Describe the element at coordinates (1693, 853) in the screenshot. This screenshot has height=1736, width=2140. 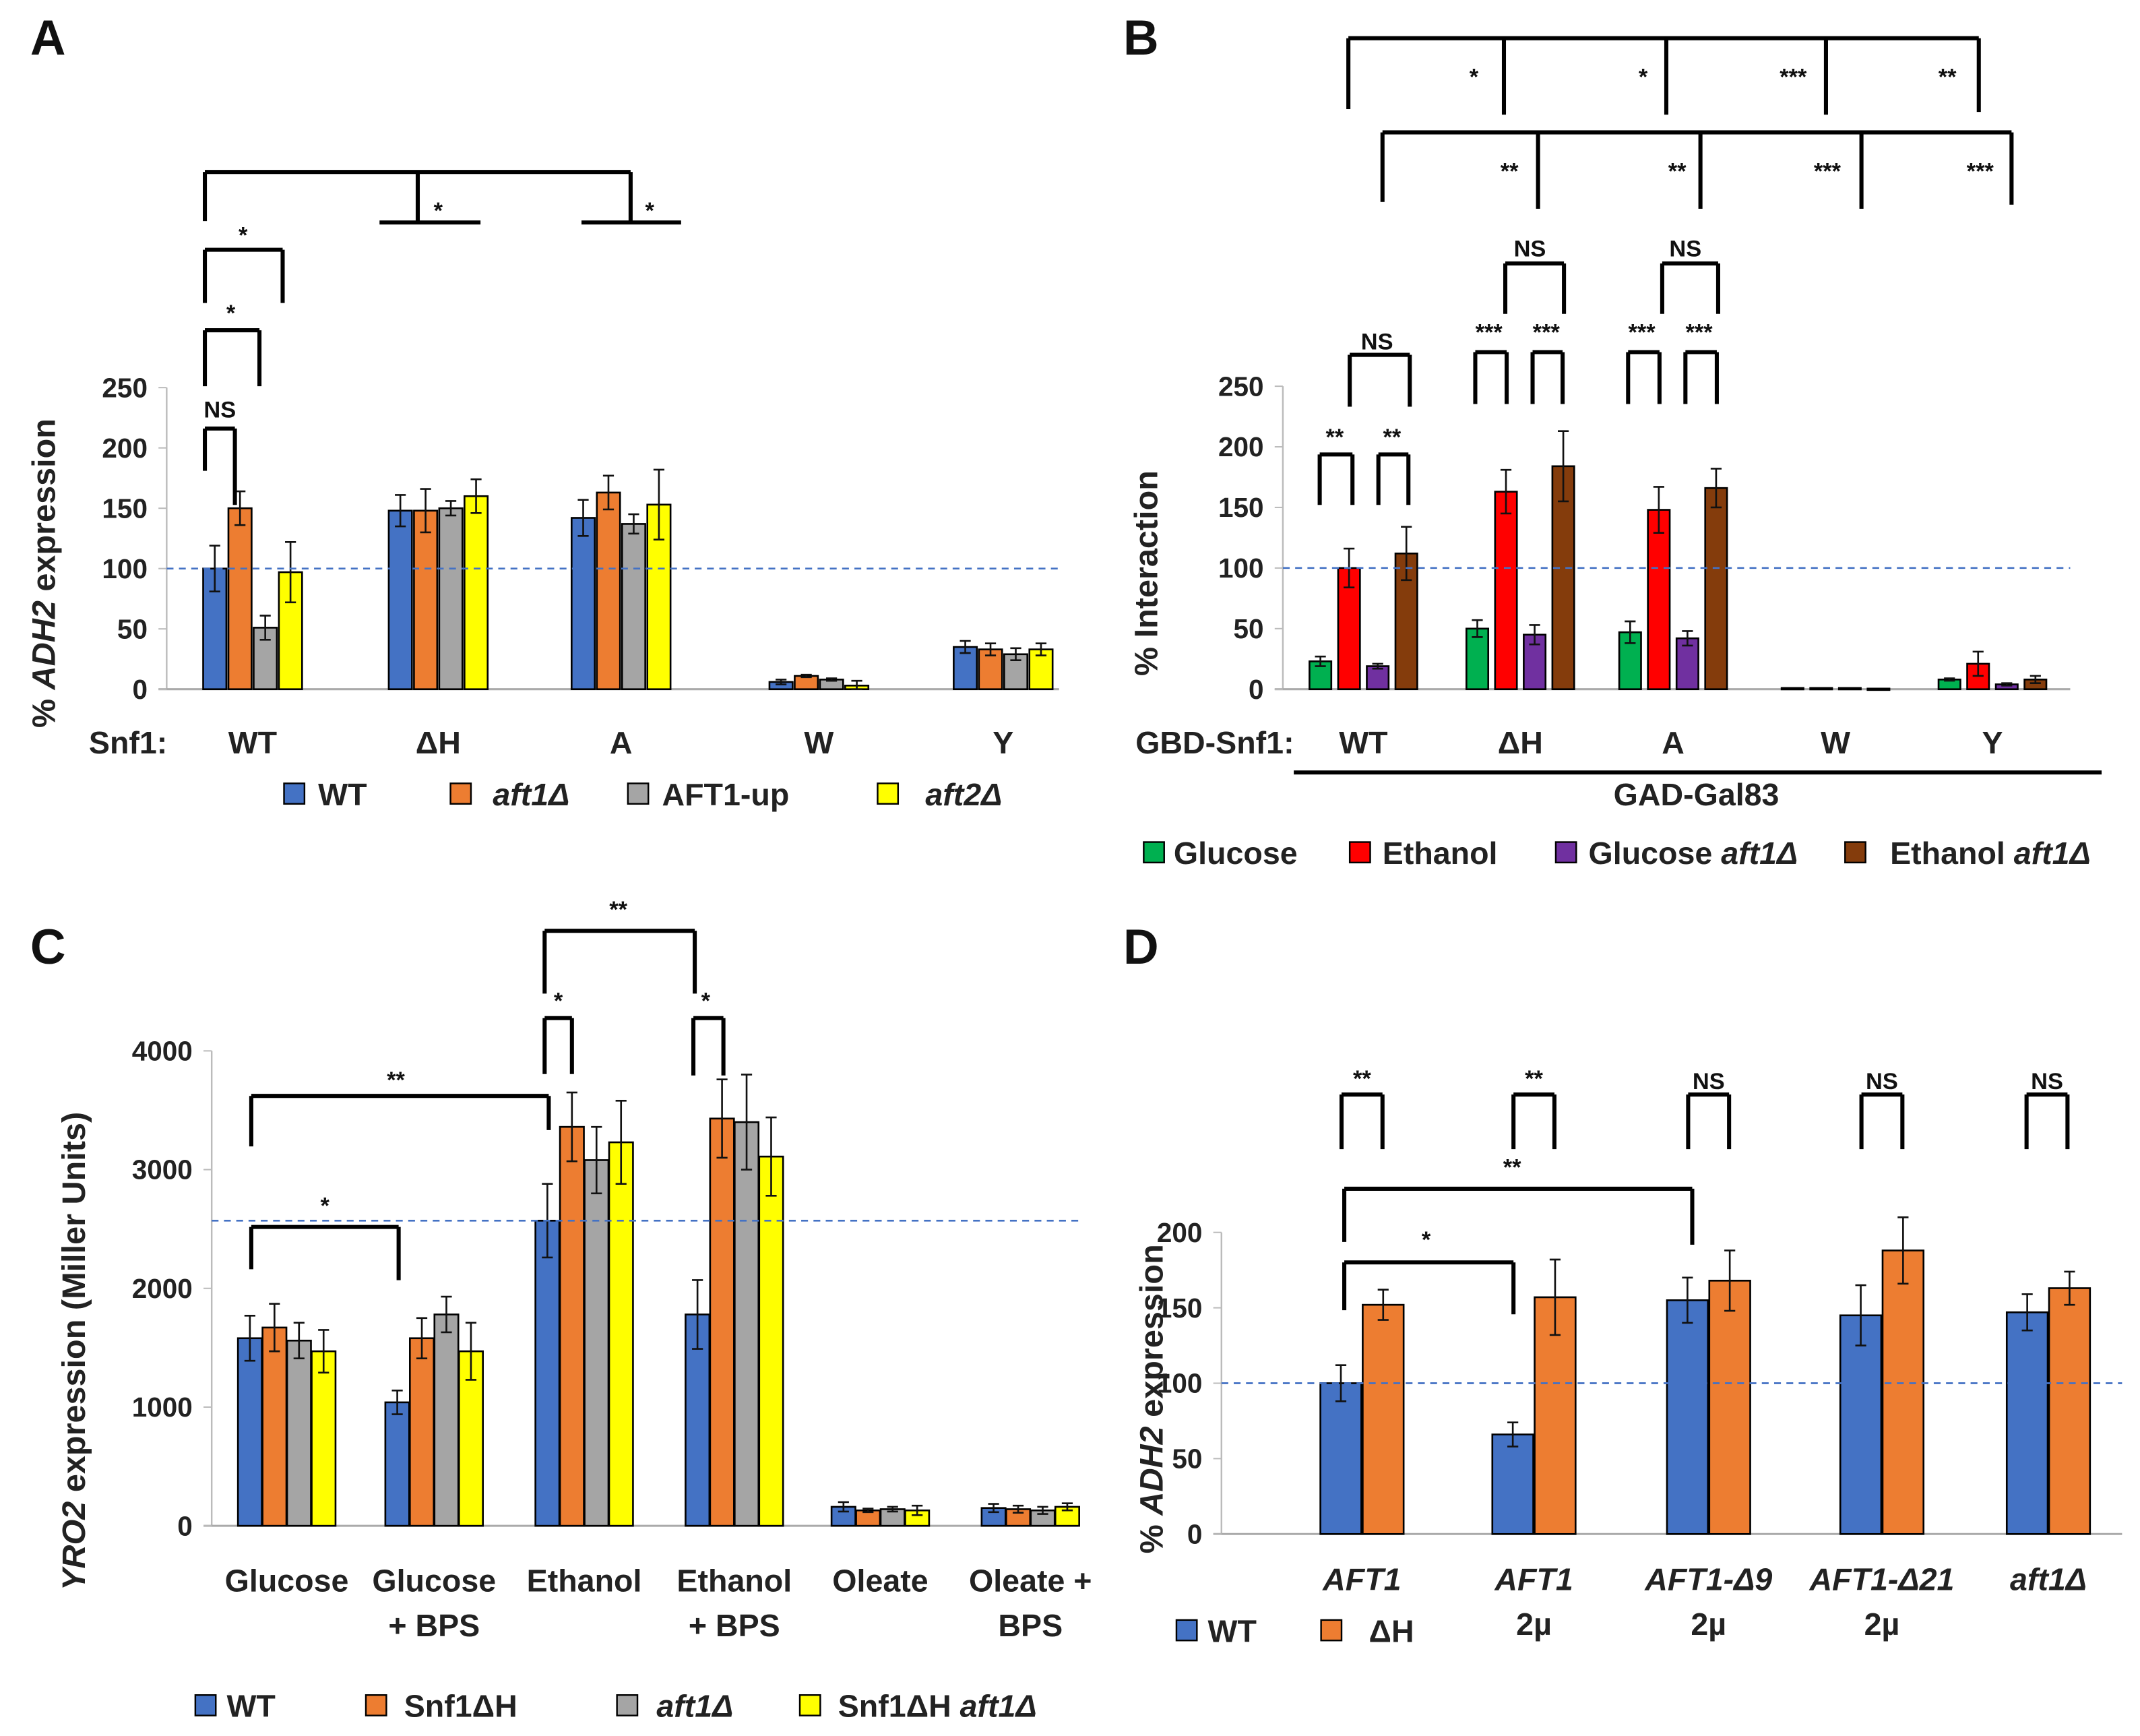
I see `legend-label: Glucose aft1Δ` at that location.